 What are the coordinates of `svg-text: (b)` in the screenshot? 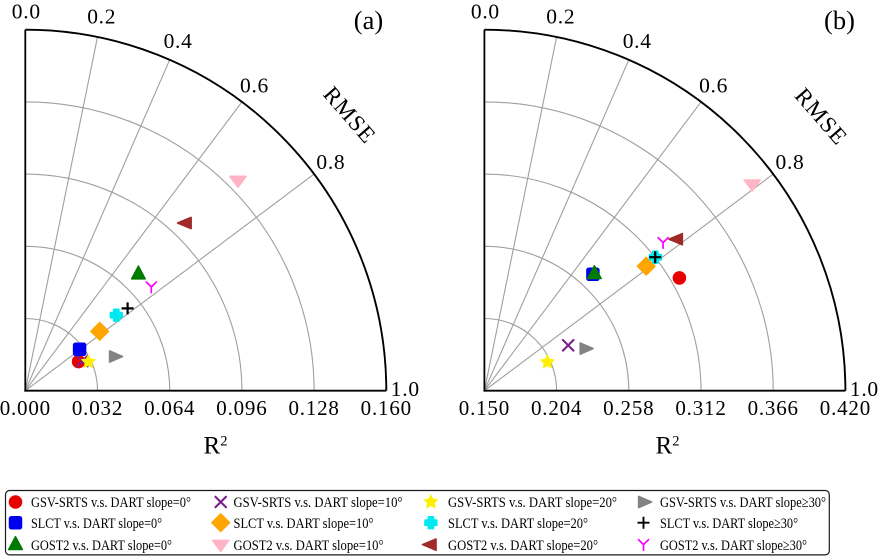 It's located at (839, 20).